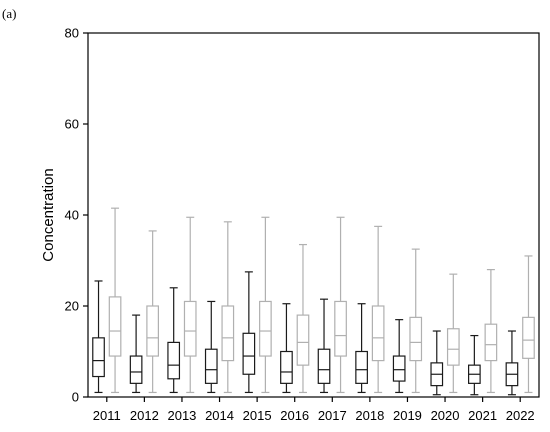 This screenshot has width=550, height=432. What do you see at coordinates (482, 415) in the screenshot?
I see `x-tick-label: 2021` at bounding box center [482, 415].